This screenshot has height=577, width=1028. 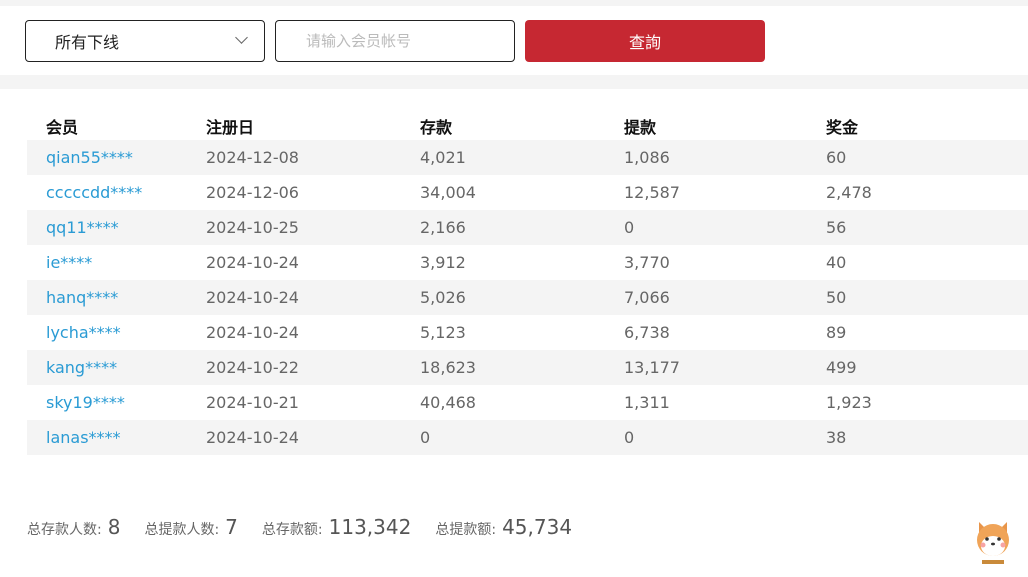 I want to click on table-cell: 5,026, so click(x=443, y=297).